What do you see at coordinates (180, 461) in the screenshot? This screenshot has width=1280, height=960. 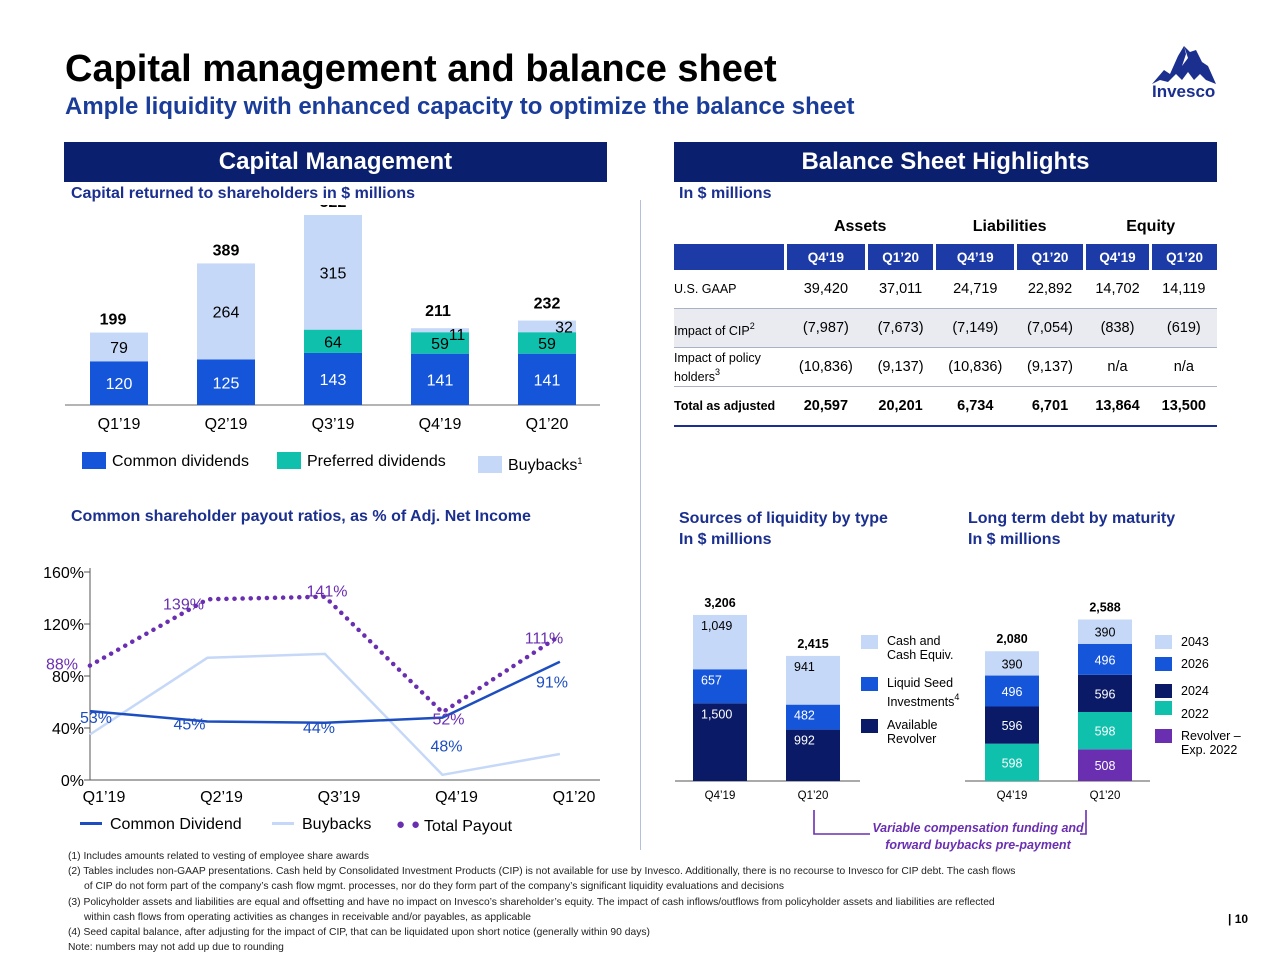 I see `legend-label: Common dividends` at bounding box center [180, 461].